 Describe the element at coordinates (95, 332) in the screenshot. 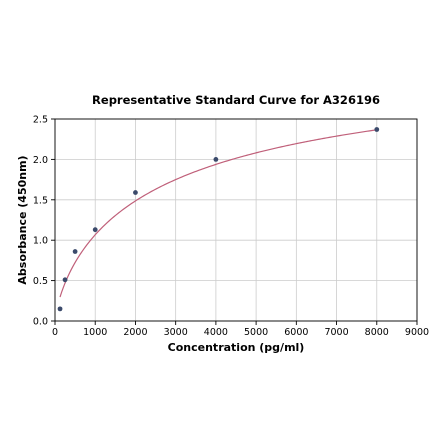

I see `x-tick-label: 1000` at that location.